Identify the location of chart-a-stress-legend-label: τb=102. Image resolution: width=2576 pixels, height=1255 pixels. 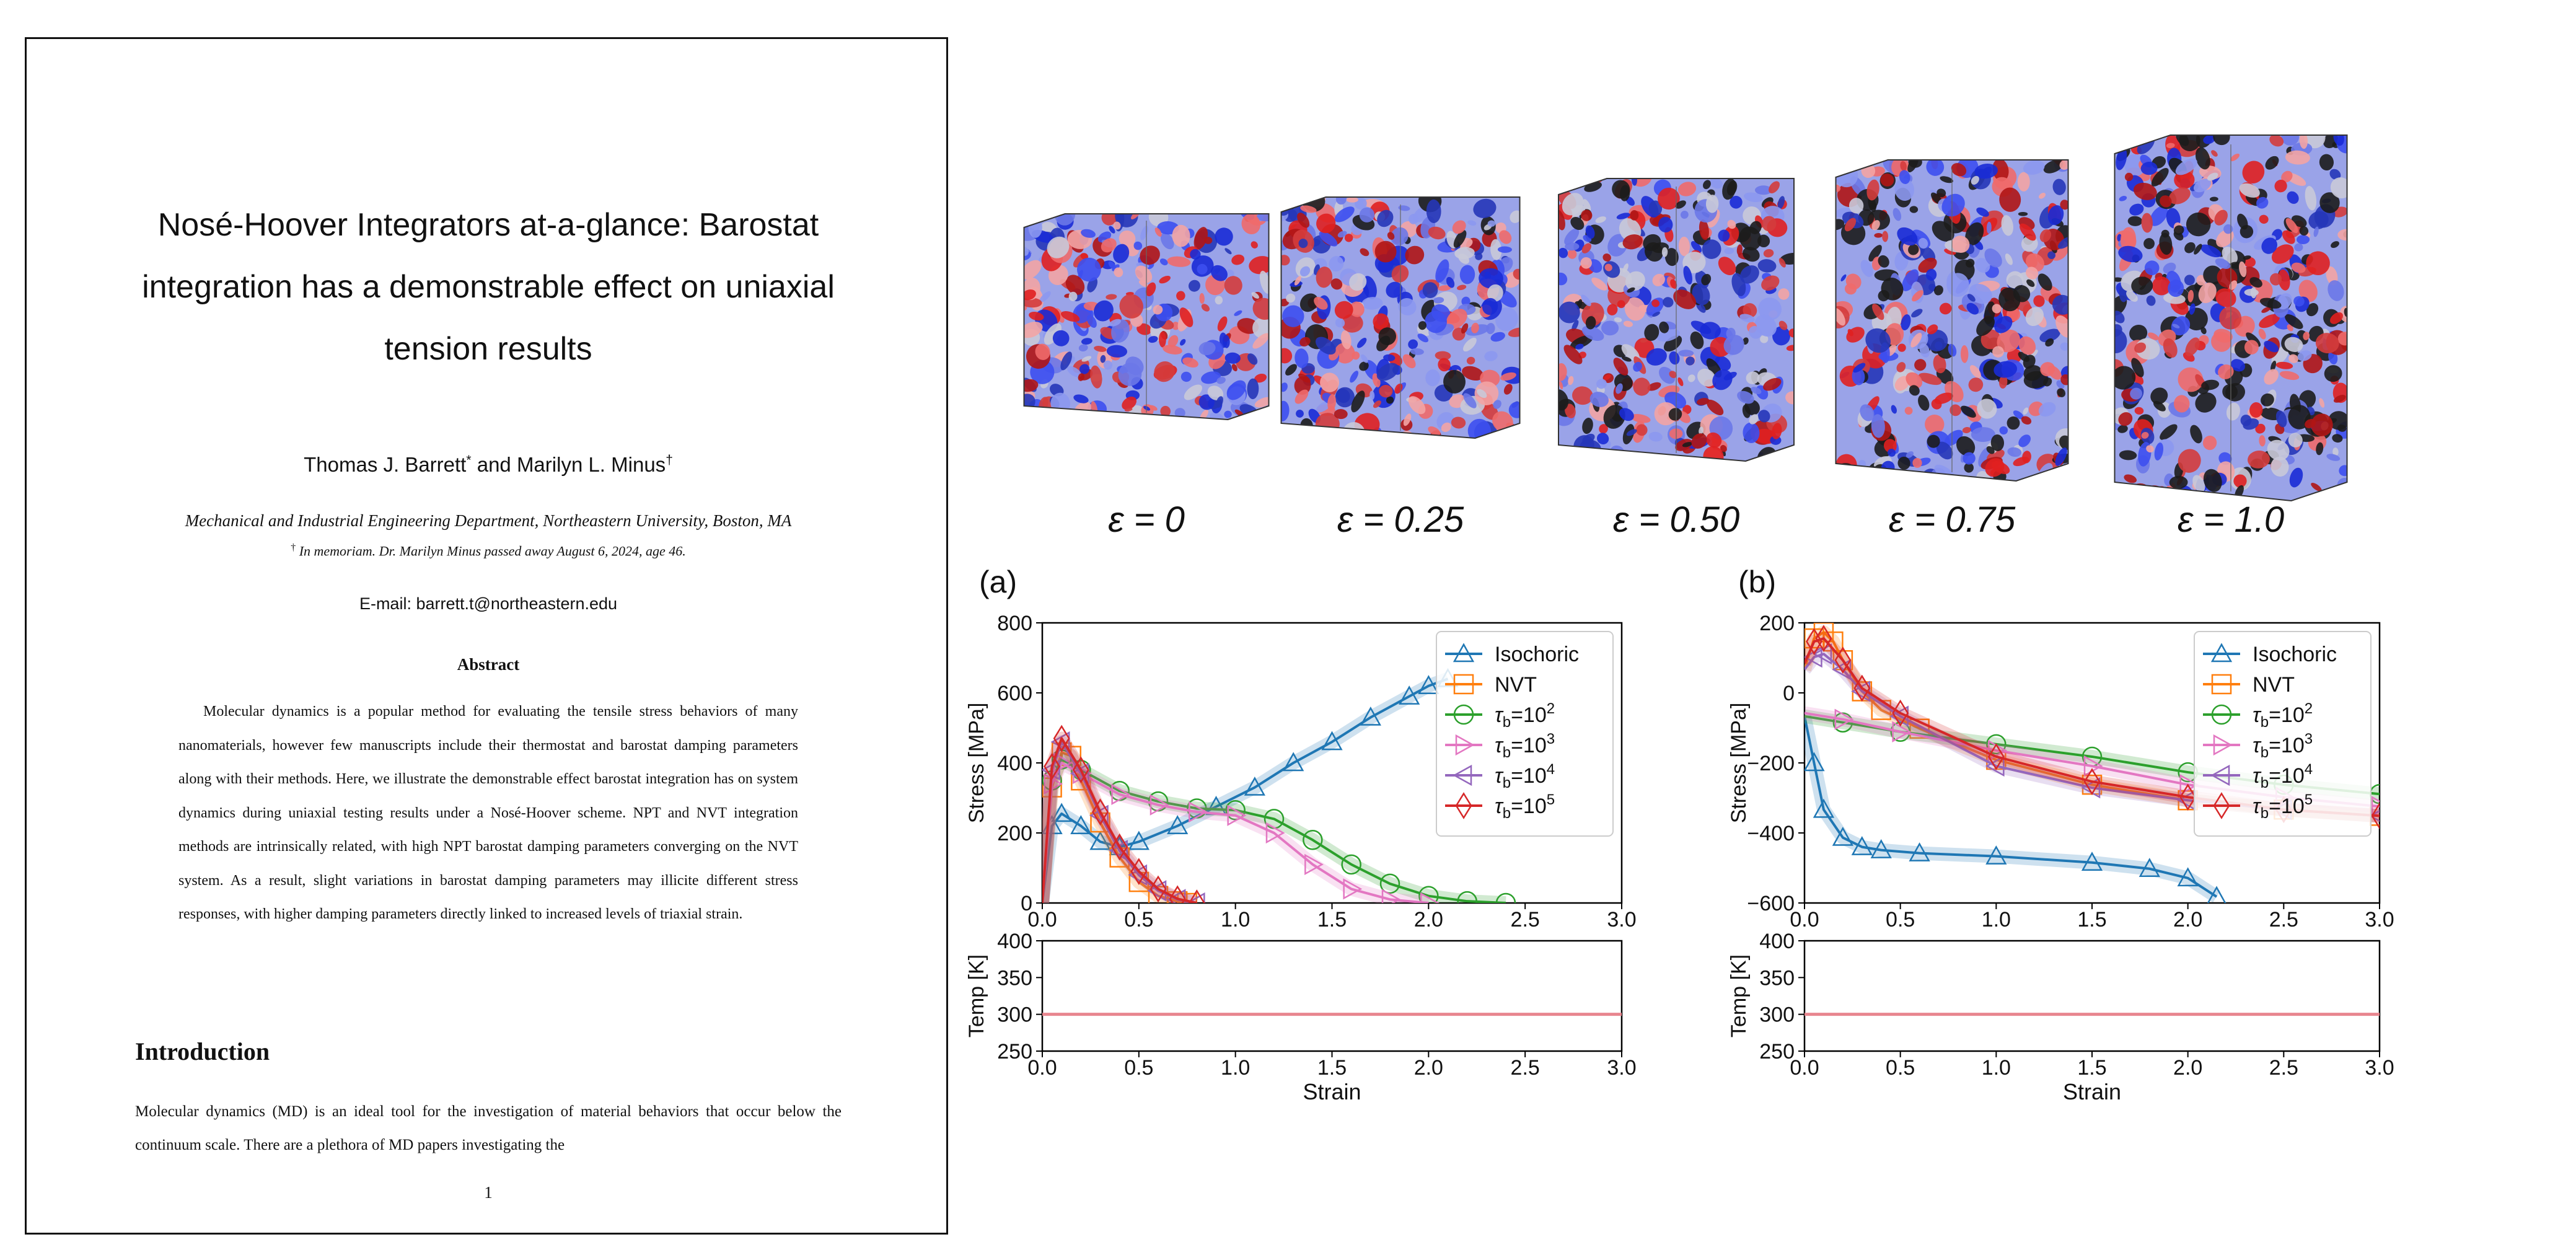
(1525, 715).